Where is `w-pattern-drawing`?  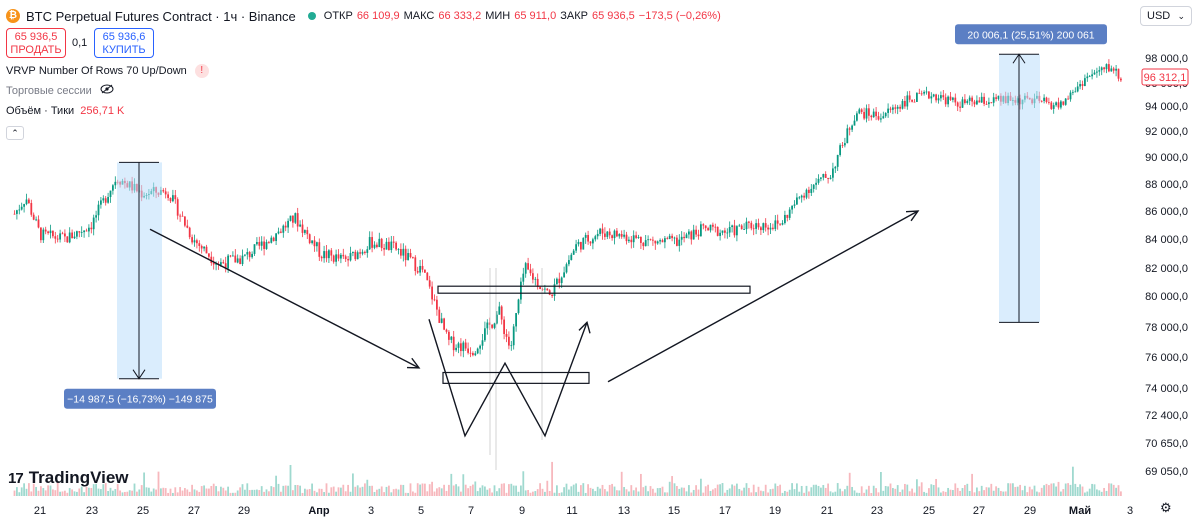
w-pattern-drawing is located at coordinates (508, 378).